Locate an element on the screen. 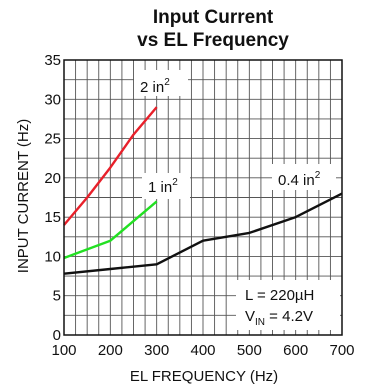  y-tick-label: 20 is located at coordinates (52, 178).